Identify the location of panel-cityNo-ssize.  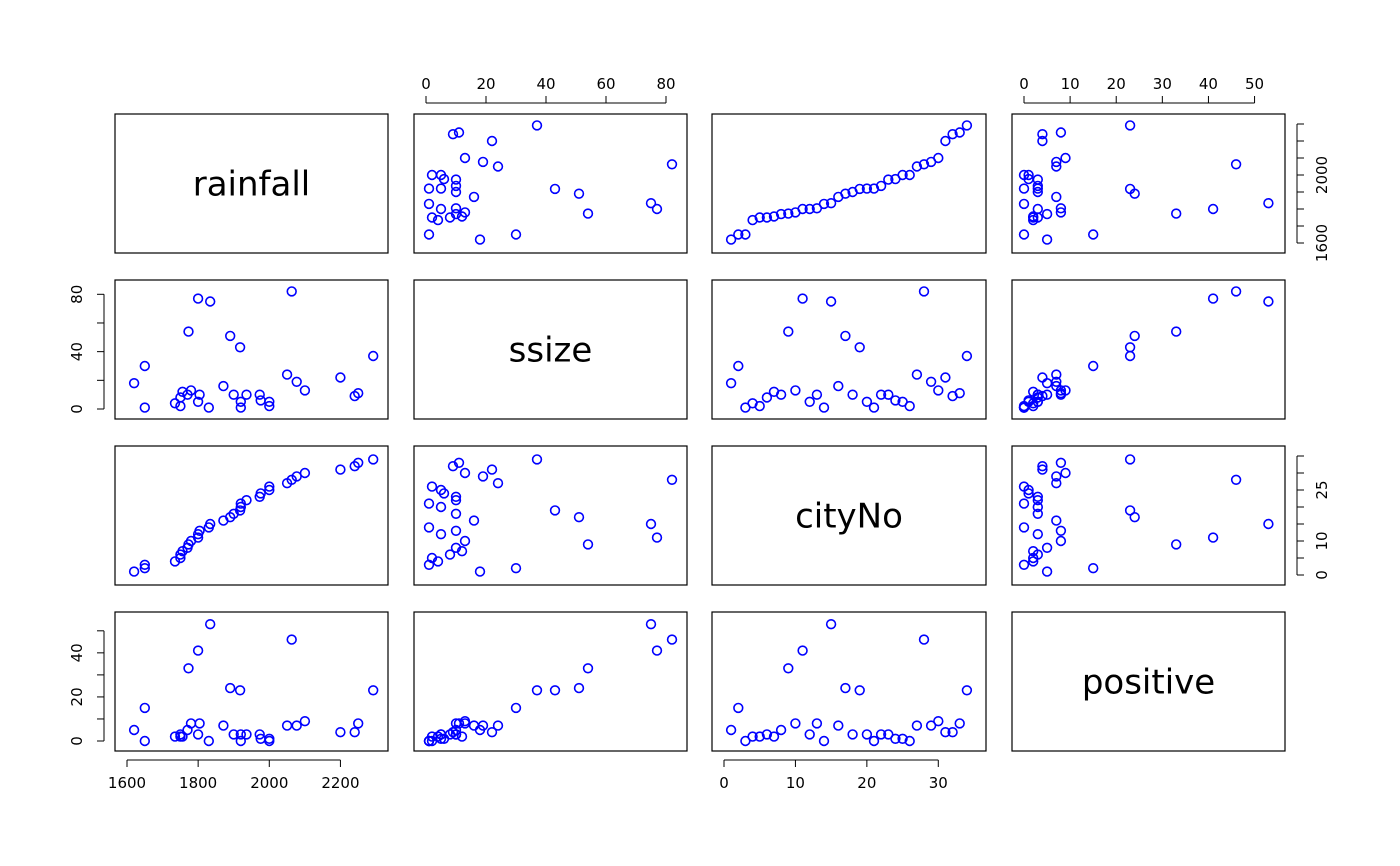
(550, 515).